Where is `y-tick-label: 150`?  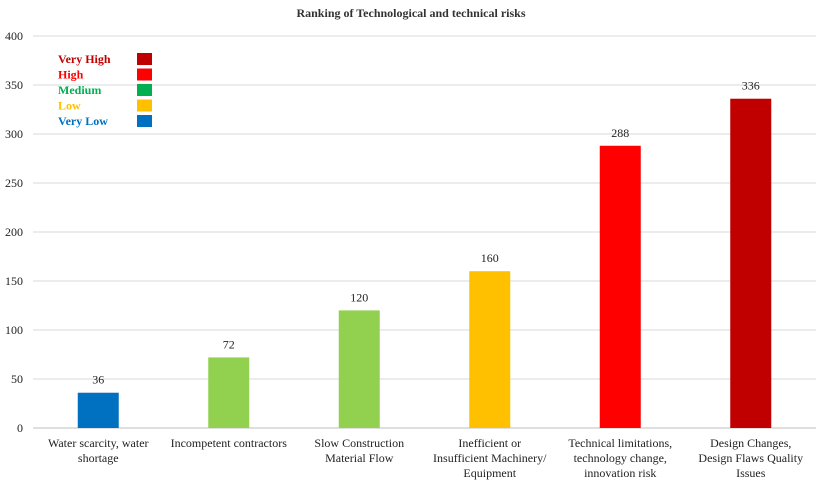
y-tick-label: 150 is located at coordinates (14, 281).